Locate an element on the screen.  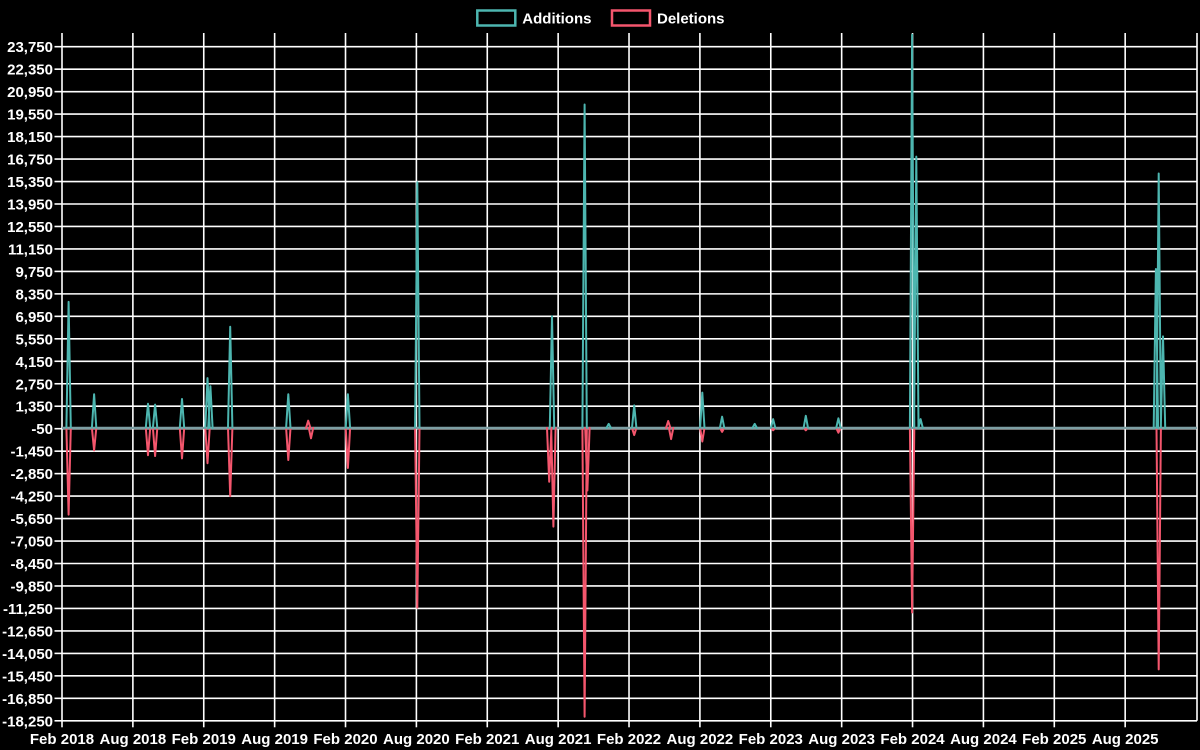
legend-item-deletions: Deletions is located at coordinates (667, 18).